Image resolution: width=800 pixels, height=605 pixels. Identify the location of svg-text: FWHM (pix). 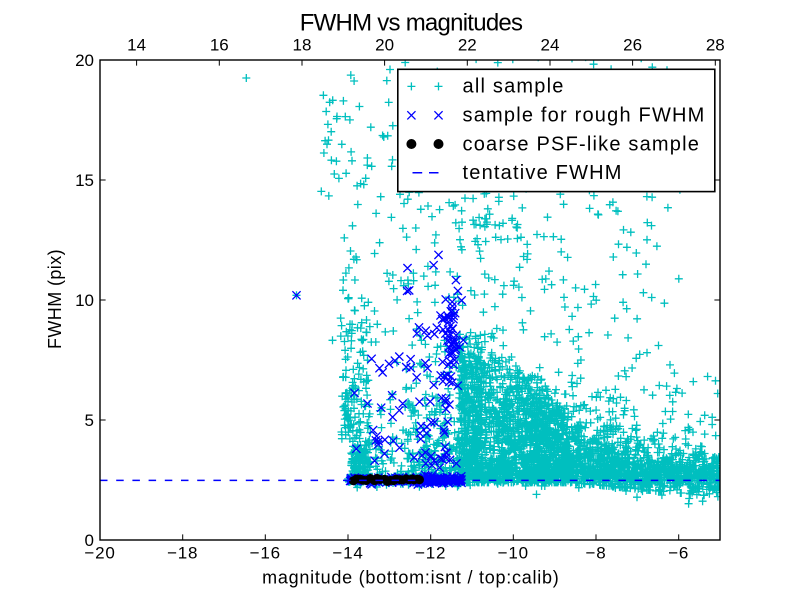
(55, 299).